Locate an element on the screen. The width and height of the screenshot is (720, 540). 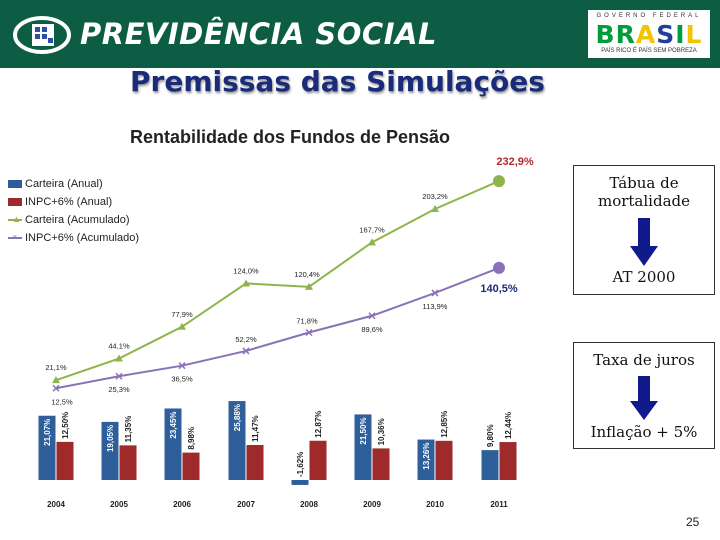
bar-data-label: 25,88% is located at coordinates (237, 417).